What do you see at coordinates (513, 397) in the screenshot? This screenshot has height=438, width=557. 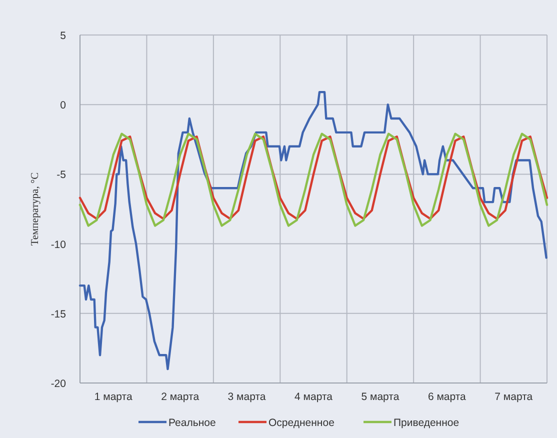 I see `x-tick-label: 7 марта` at bounding box center [513, 397].